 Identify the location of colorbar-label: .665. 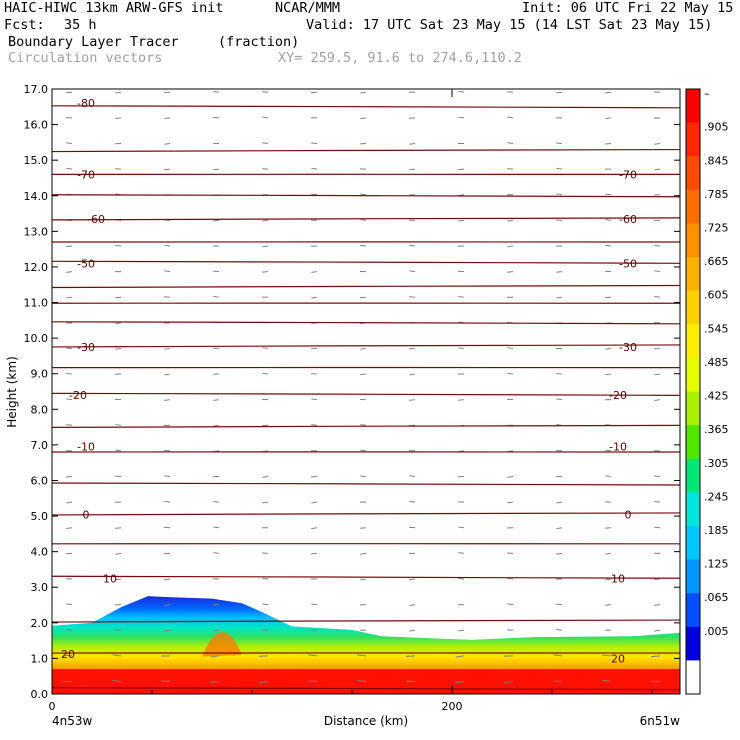
(716, 261).